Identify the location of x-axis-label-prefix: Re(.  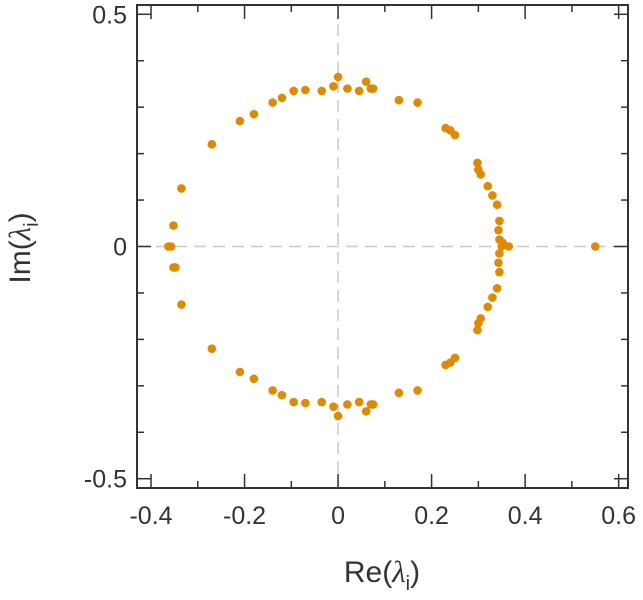
(368, 572).